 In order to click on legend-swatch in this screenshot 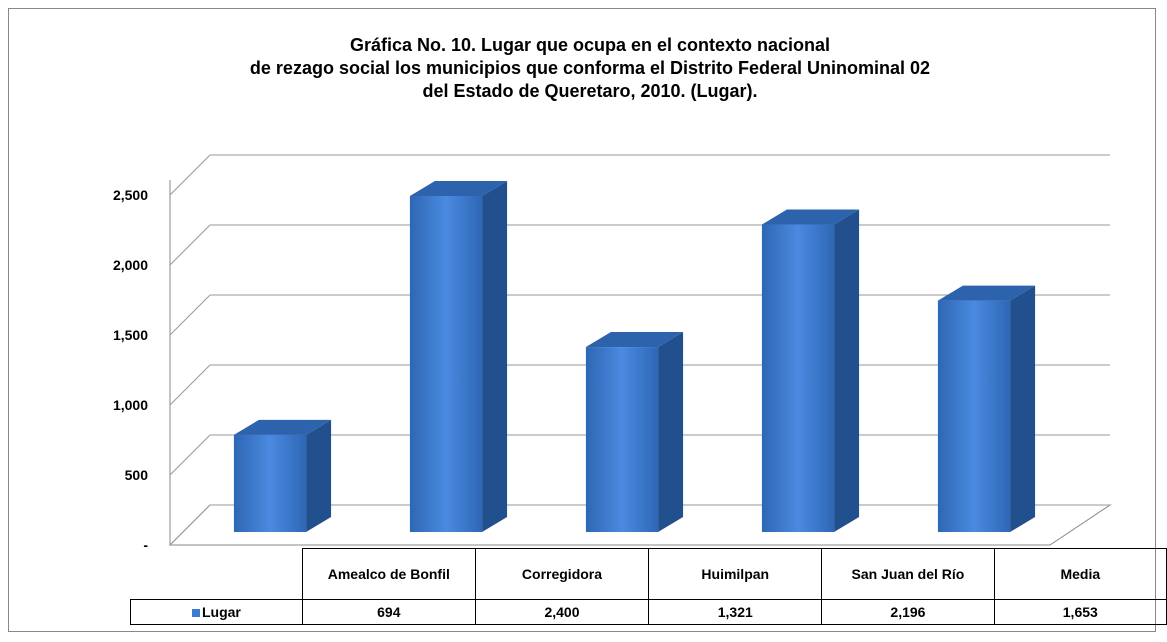, I will do `click(195, 613)`.